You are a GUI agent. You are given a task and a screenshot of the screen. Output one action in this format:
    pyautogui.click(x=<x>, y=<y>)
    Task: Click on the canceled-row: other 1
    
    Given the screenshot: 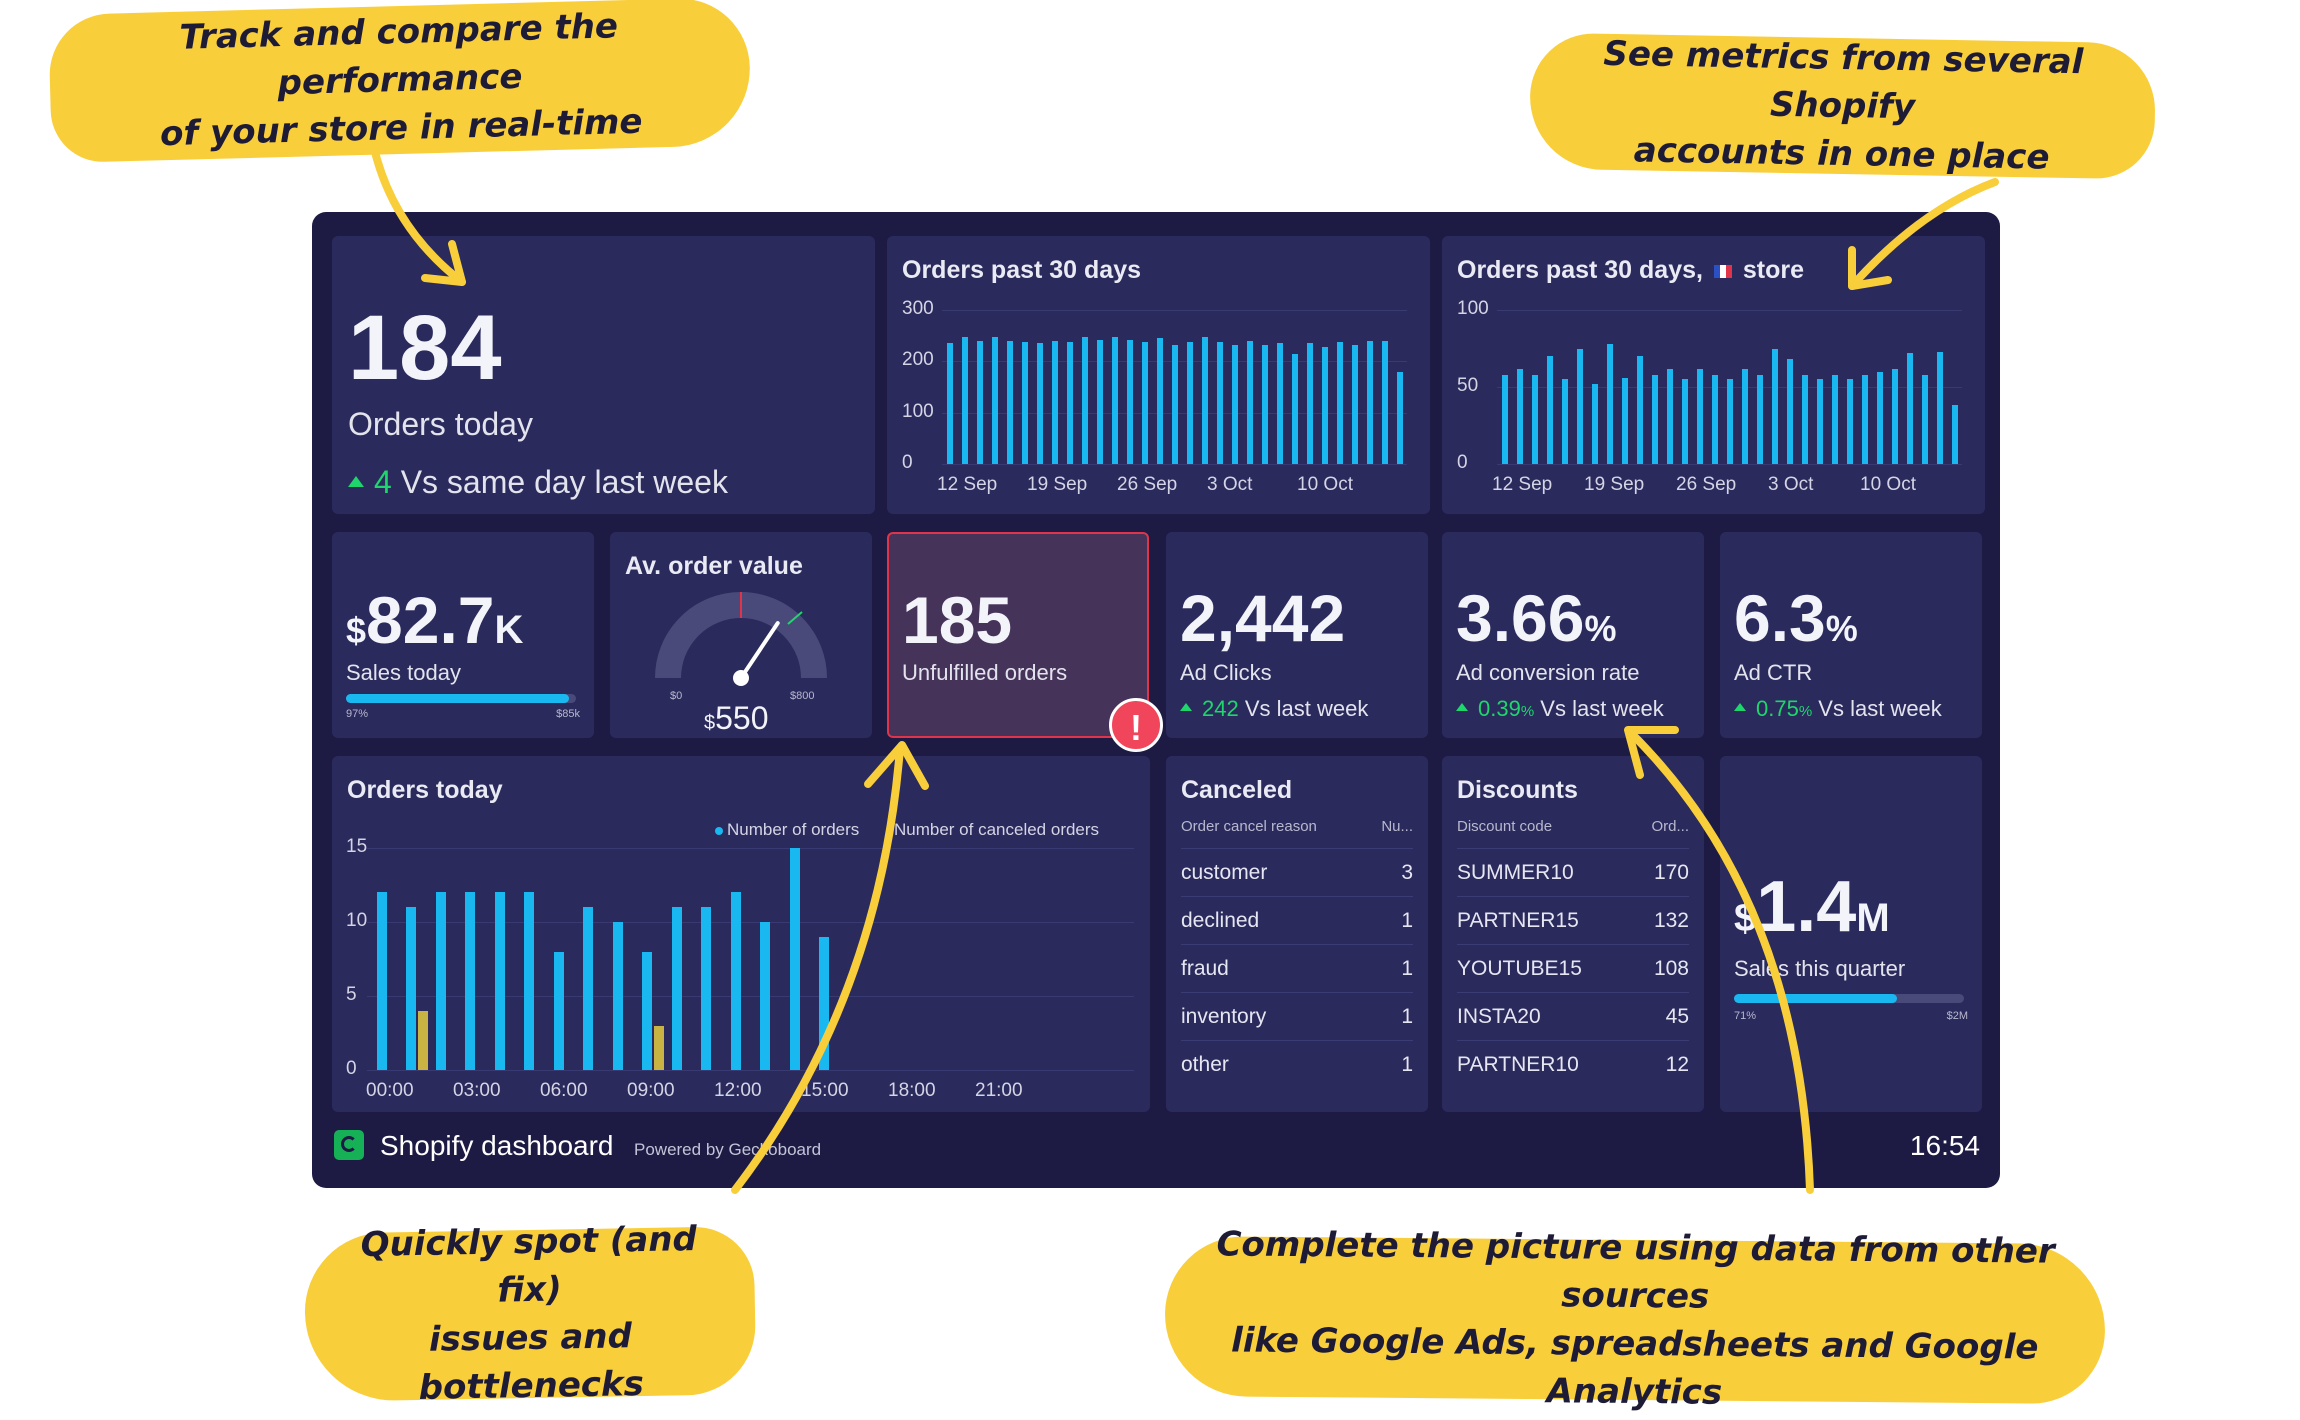 What is the action you would take?
    pyautogui.click(x=1297, y=1064)
    